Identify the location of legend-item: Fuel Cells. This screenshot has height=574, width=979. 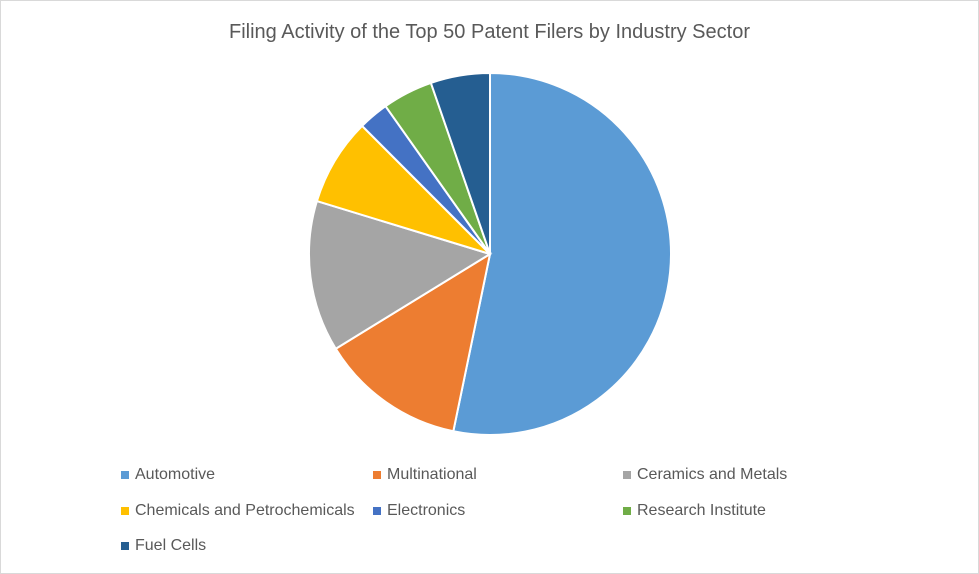
(163, 546).